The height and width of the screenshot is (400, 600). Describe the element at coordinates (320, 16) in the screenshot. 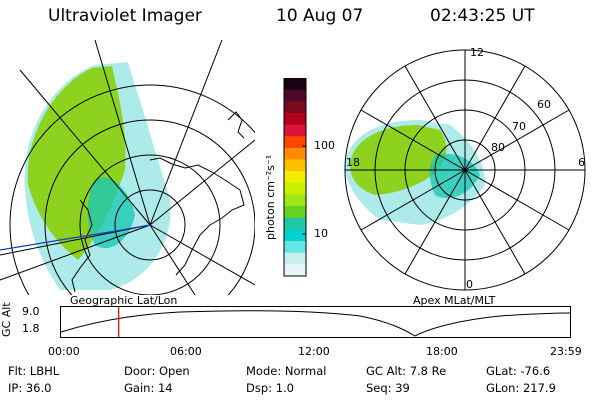

I see `date-label: 10 Aug 07` at that location.